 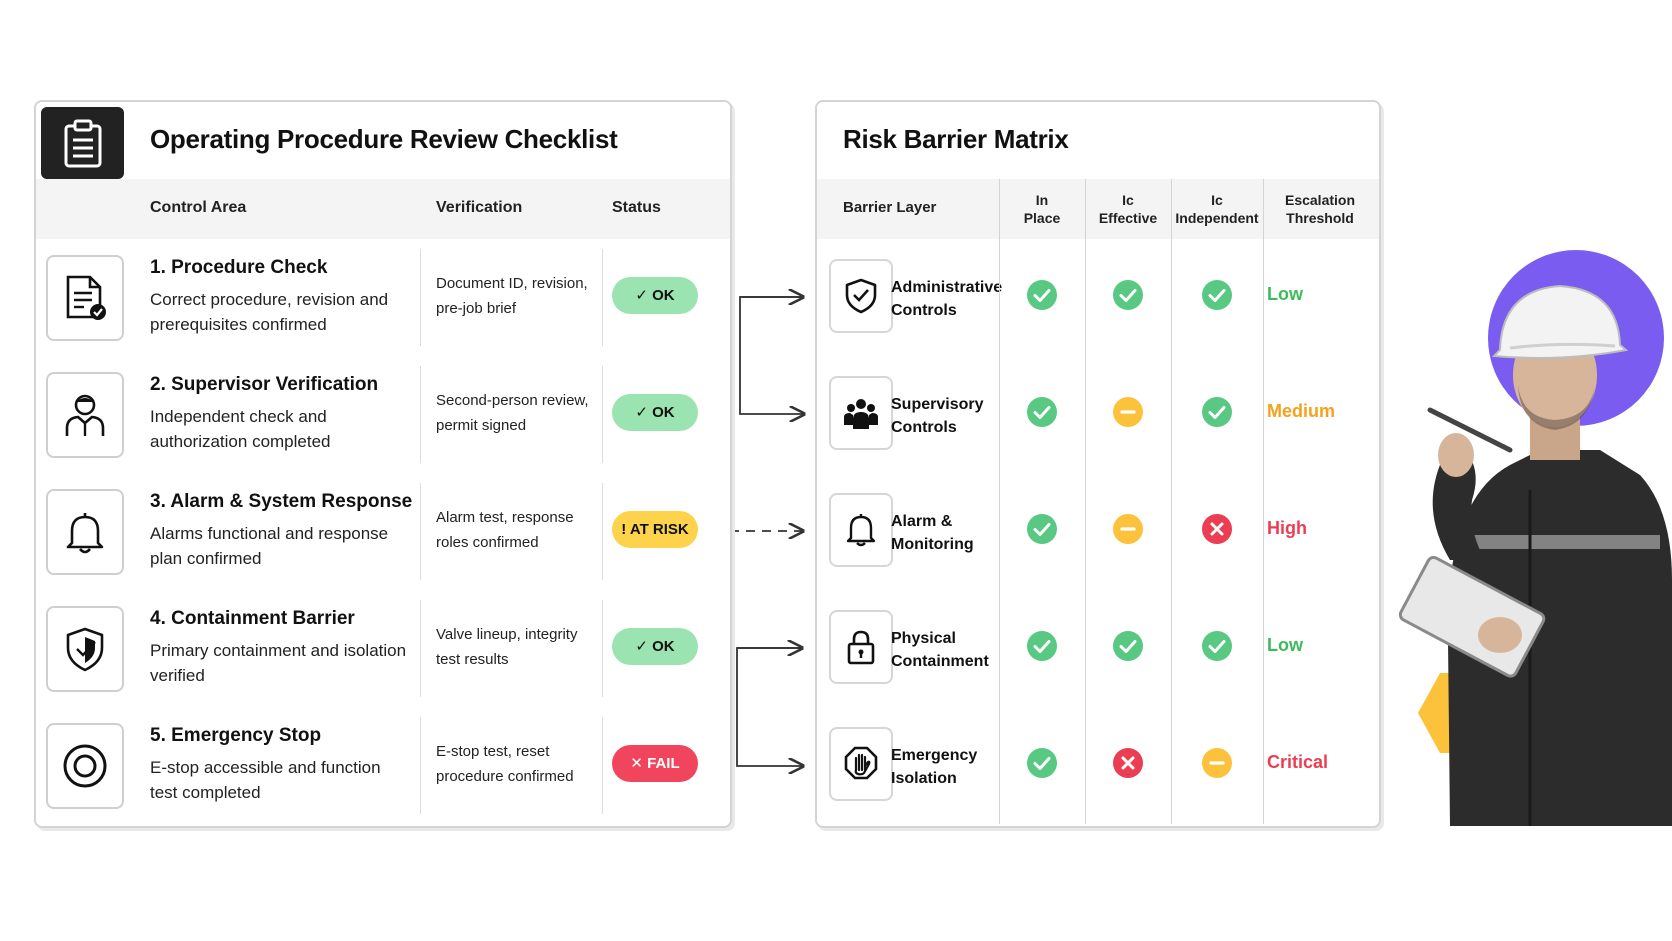 I want to click on escalation-threshold: Critical, so click(x=1298, y=762).